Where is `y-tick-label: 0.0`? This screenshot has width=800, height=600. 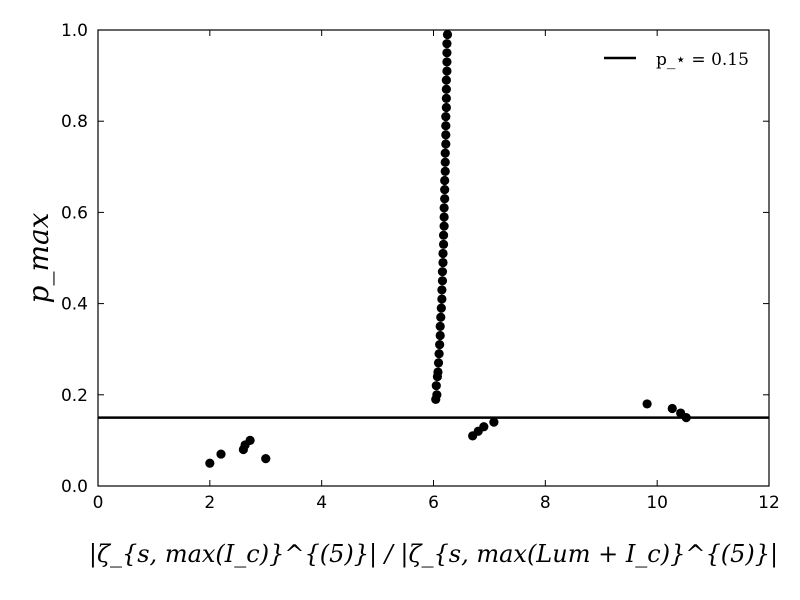
y-tick-label: 0.0 is located at coordinates (74, 487).